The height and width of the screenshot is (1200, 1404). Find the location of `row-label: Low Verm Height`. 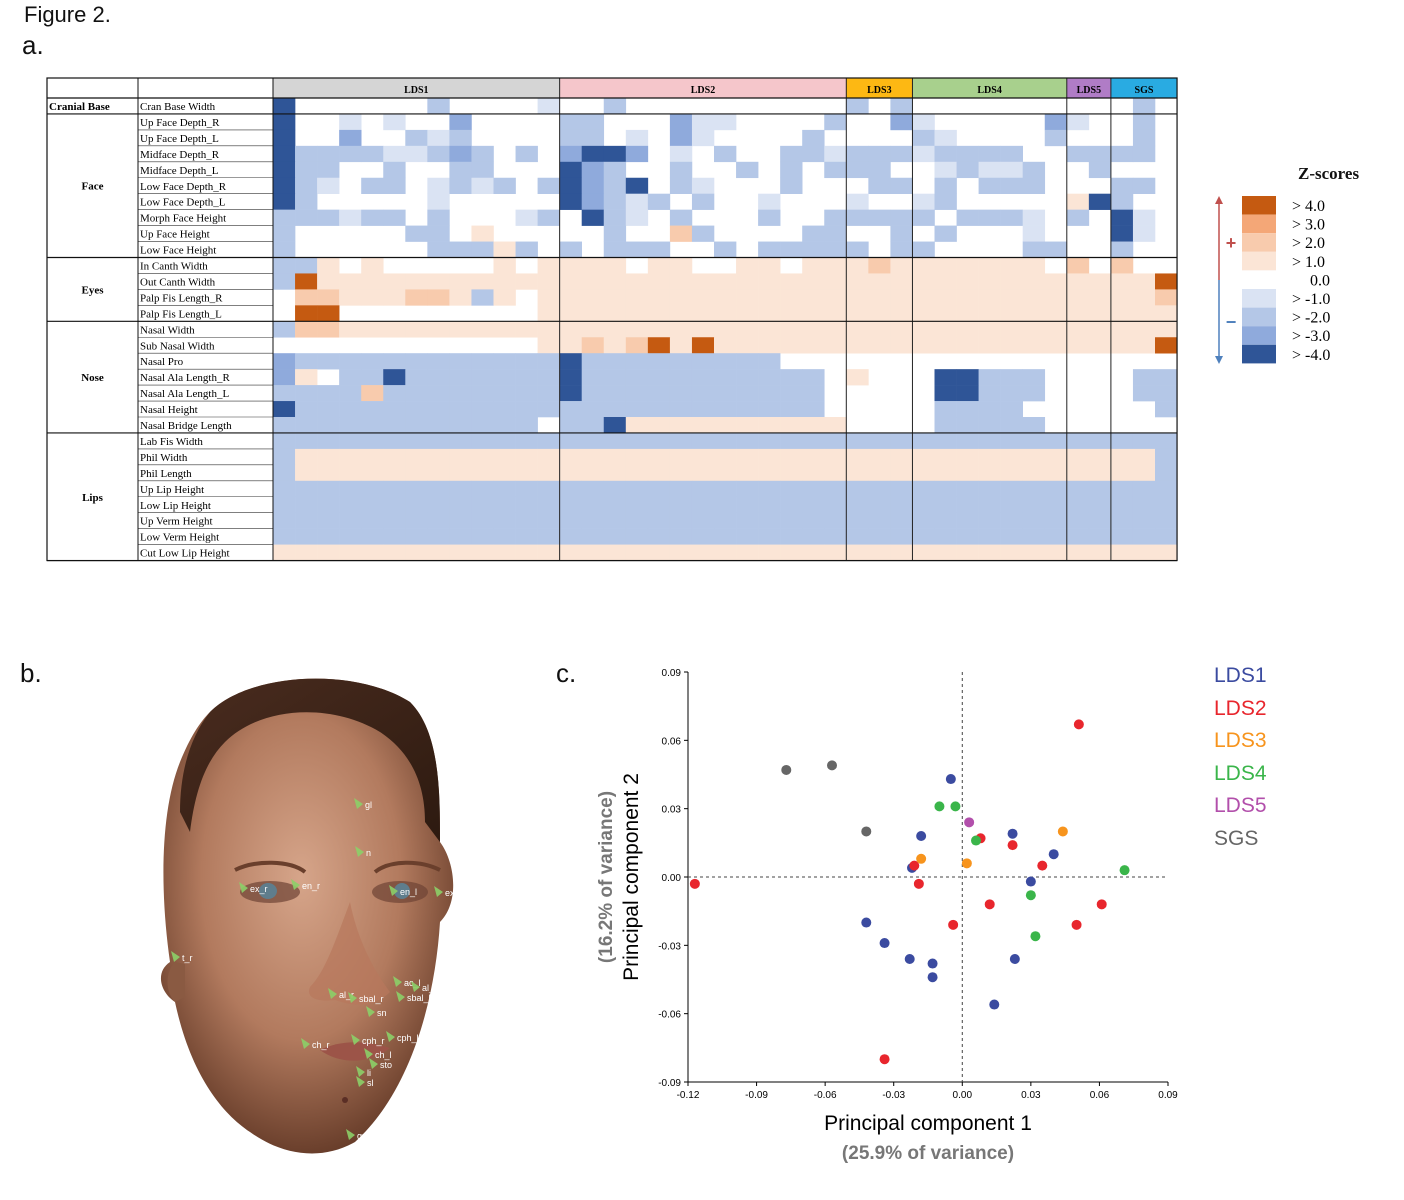

row-label: Low Verm Height is located at coordinates (179, 538).